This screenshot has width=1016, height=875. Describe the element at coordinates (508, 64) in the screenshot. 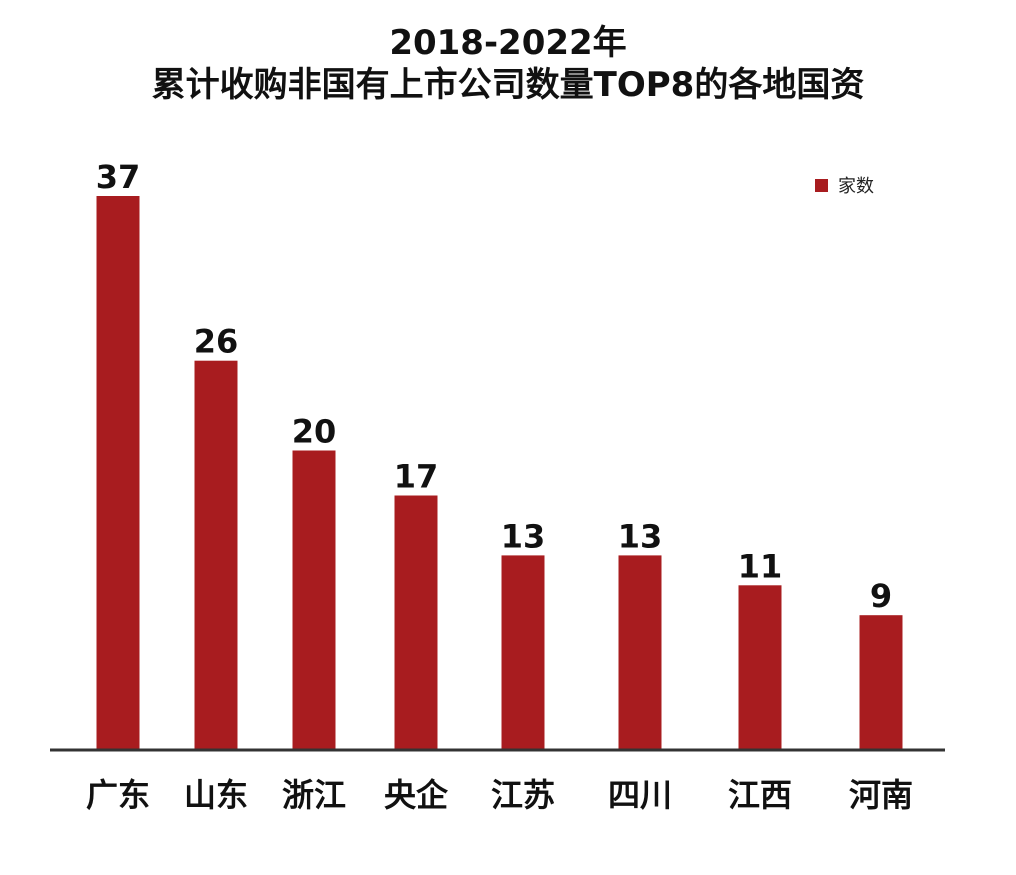

I see `chart-title: 2018-2022年 累计收购非国有上市公司数量TOP8的各地国资` at that location.